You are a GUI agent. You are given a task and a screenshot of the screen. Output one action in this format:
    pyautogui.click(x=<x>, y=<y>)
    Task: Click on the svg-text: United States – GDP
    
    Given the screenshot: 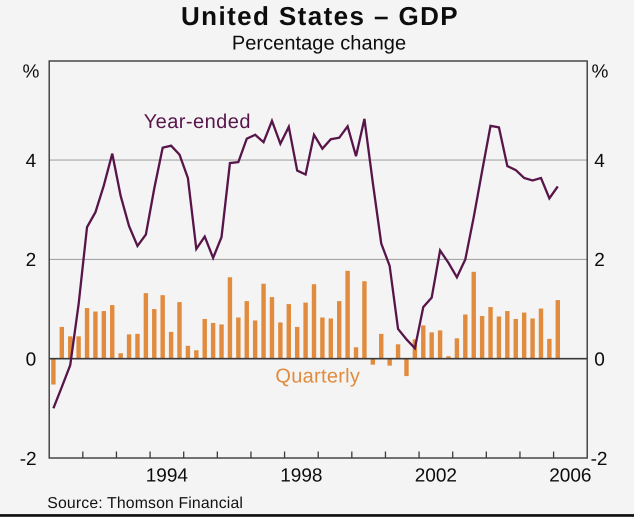 What is the action you would take?
    pyautogui.click(x=320, y=16)
    